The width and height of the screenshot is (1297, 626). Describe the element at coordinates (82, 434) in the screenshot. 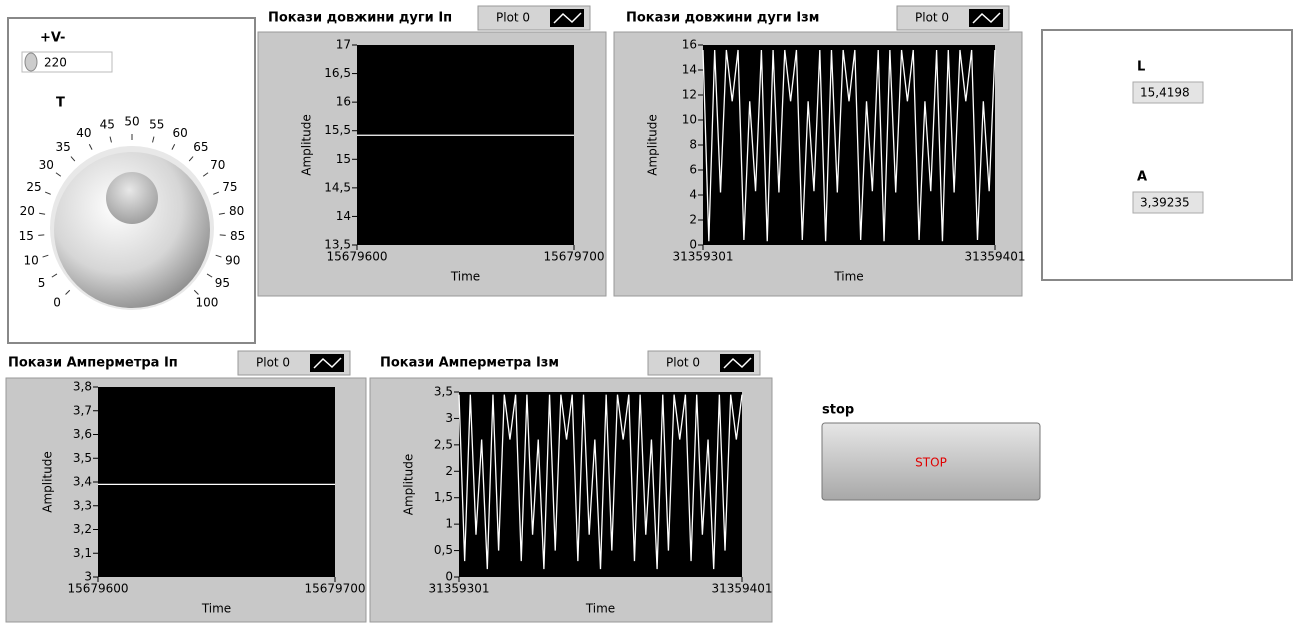

I see `y-tick-label: 3,6` at that location.